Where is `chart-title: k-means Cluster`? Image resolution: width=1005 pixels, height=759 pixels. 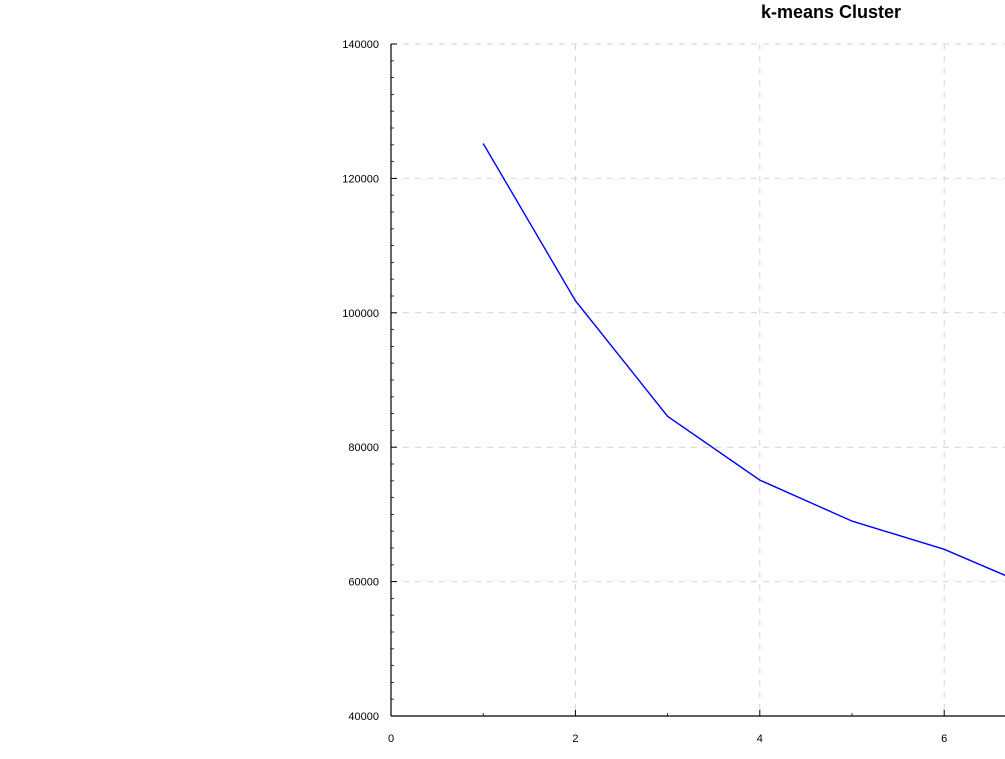
chart-title: k-means Cluster is located at coordinates (831, 12).